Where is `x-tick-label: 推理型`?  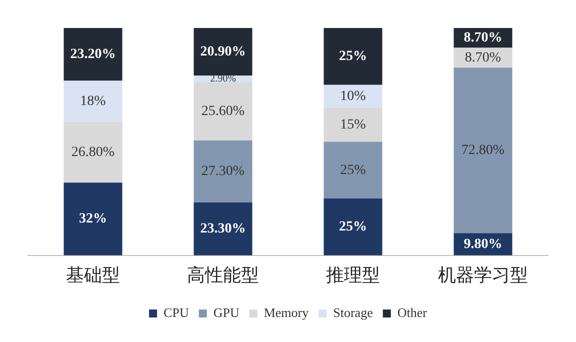 x-tick-label: 推理型 is located at coordinates (353, 274).